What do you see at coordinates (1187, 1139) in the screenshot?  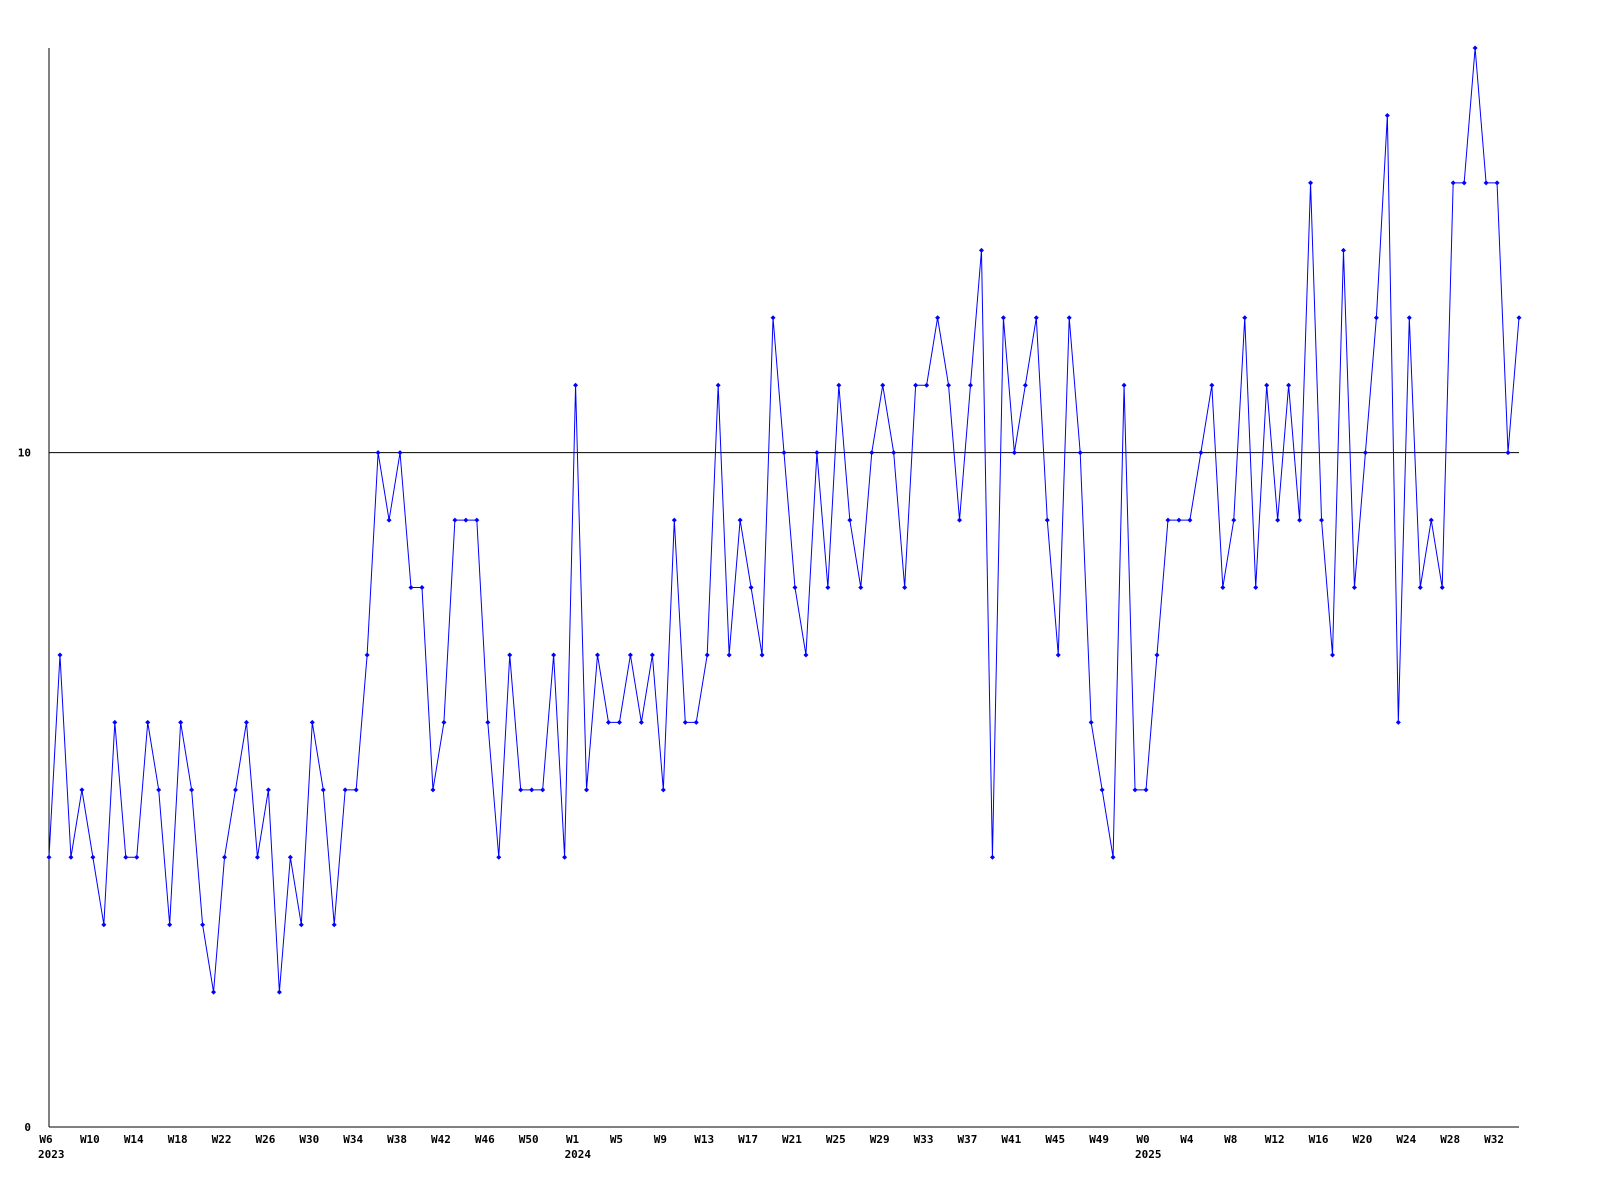 I see `x-tick-label: W4` at bounding box center [1187, 1139].